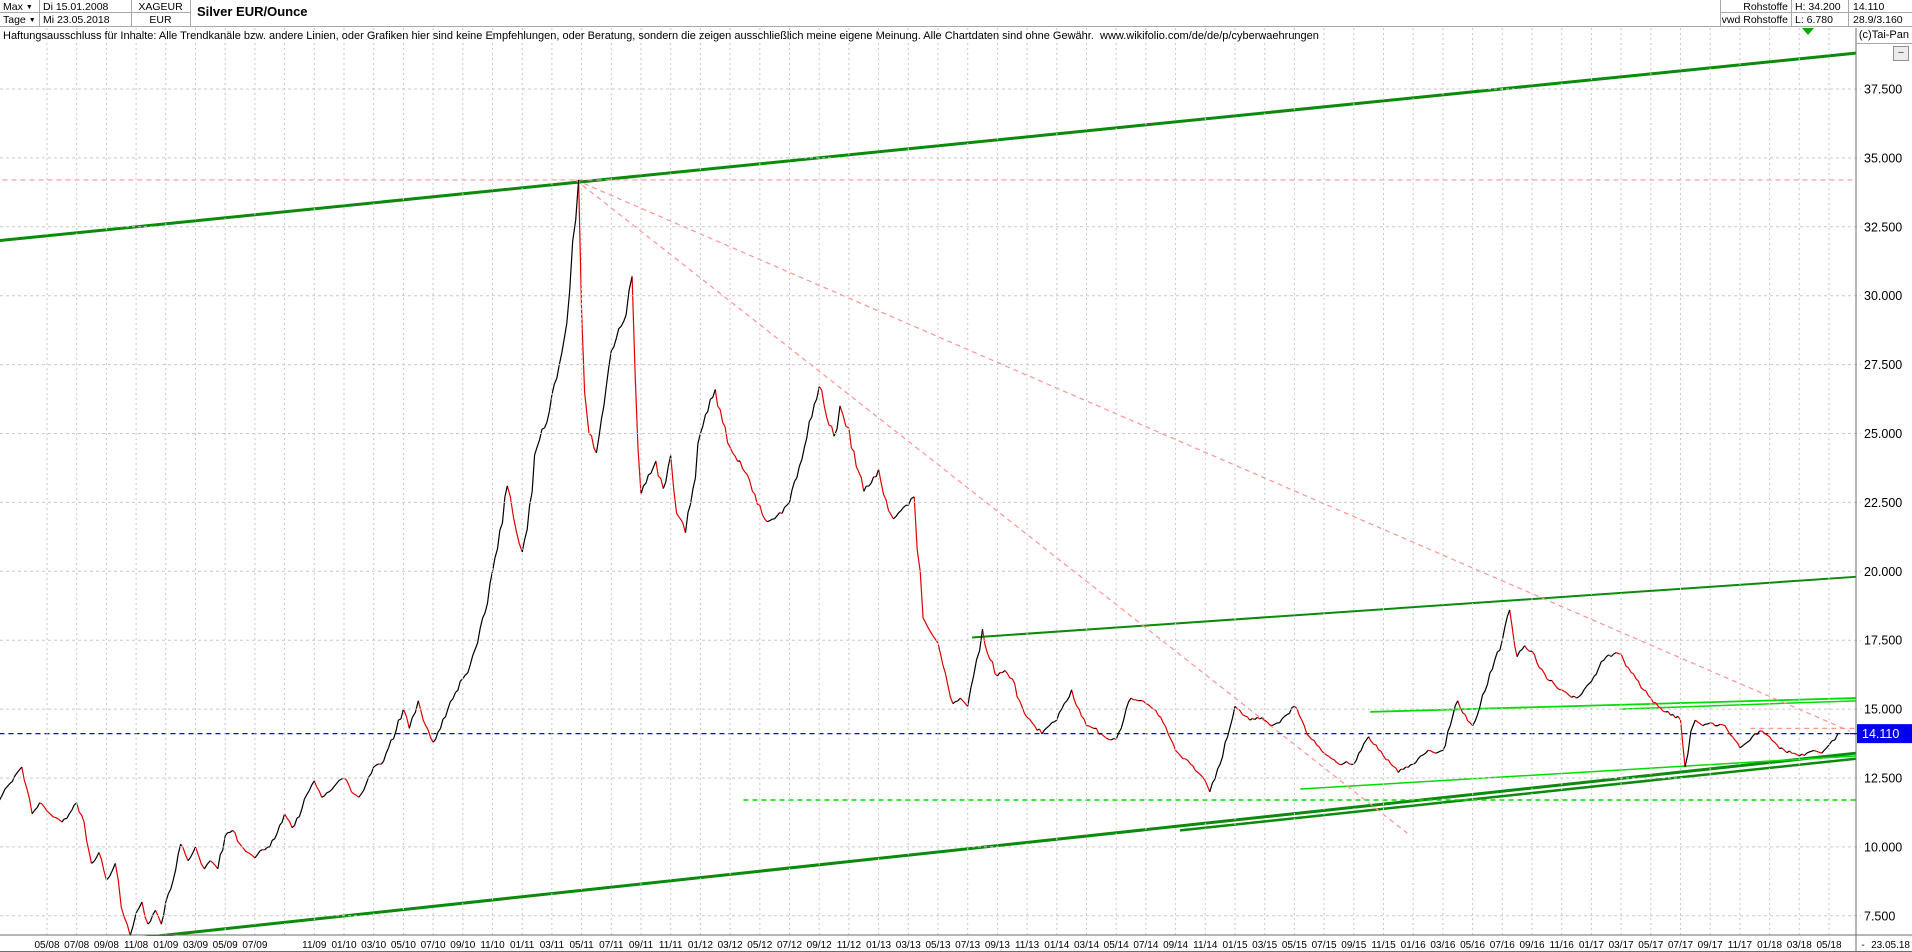 The width and height of the screenshot is (1912, 952). I want to click on minimize-button: −, so click(1901, 53).